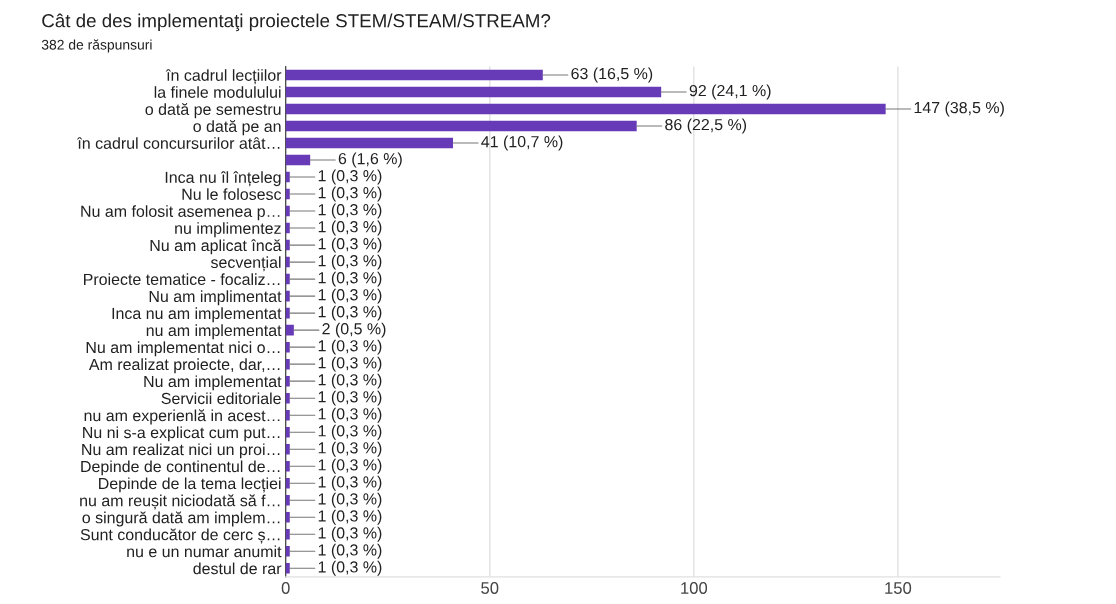  I want to click on data-label: 86 (22,5 %), so click(706, 126).